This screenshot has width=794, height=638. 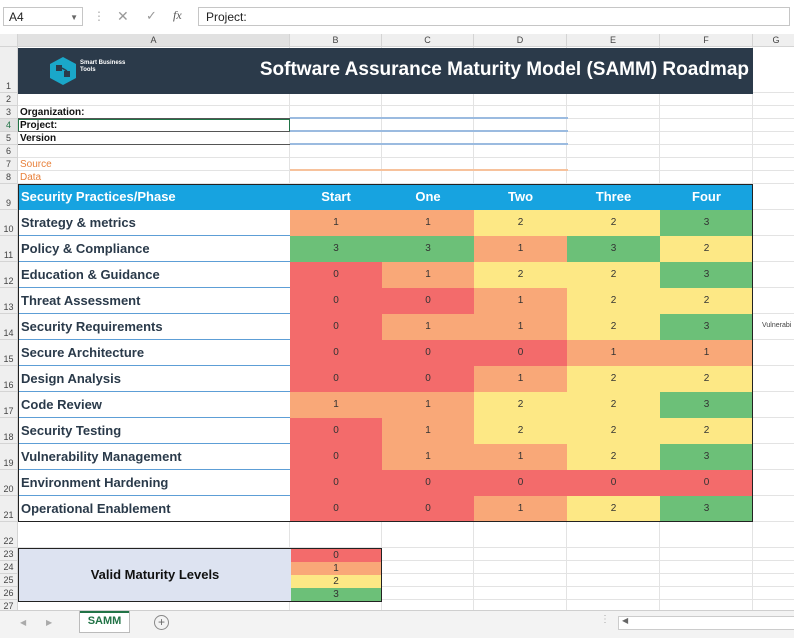 I want to click on select-all-corner, so click(x=9, y=40).